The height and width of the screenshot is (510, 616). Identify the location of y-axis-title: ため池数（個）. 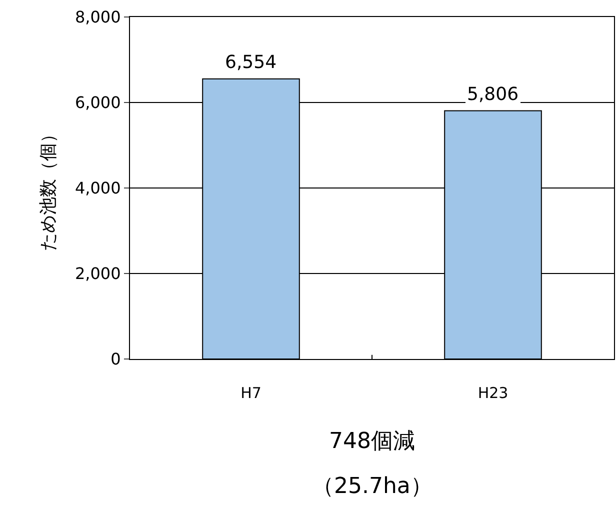
(49, 188).